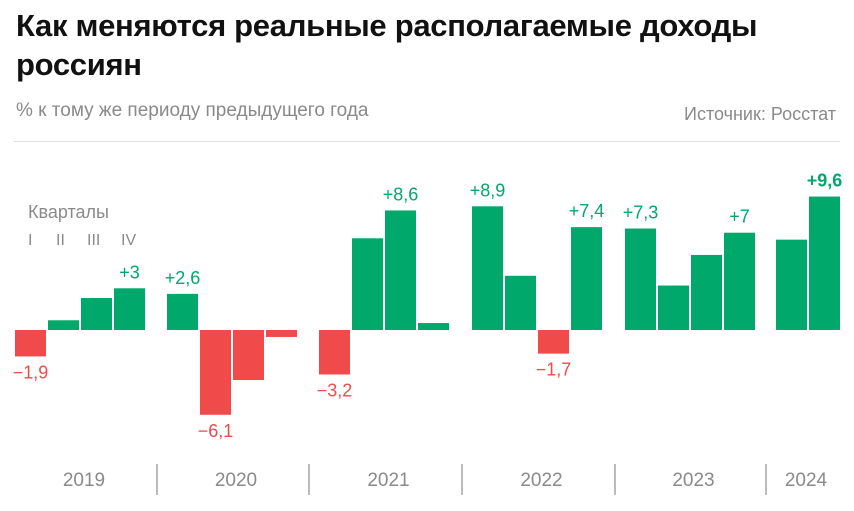  What do you see at coordinates (182, 311) in the screenshot?
I see `bar-2020-q1` at bounding box center [182, 311].